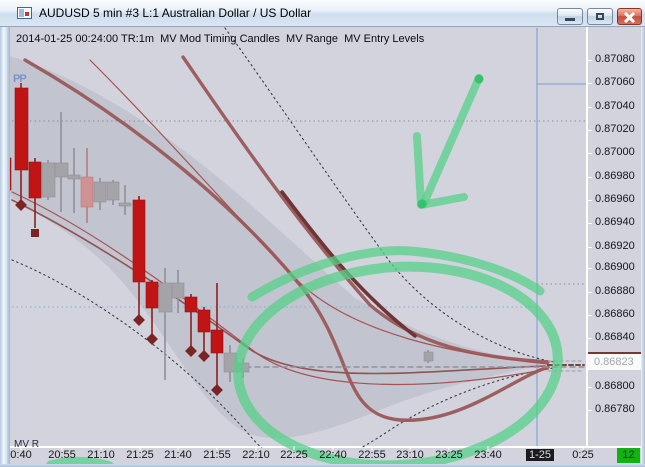 This screenshot has height=467, width=645. I want to click on price-axis-label: 0.86840, so click(615, 337).